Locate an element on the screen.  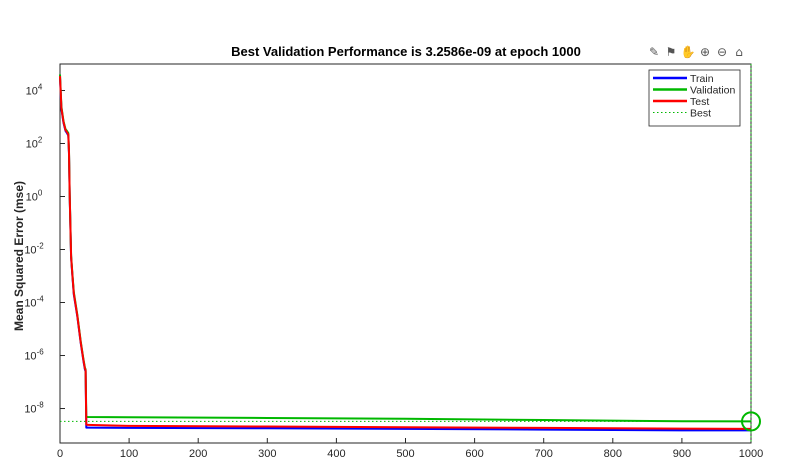
x-tick-label: 700 is located at coordinates (544, 454).